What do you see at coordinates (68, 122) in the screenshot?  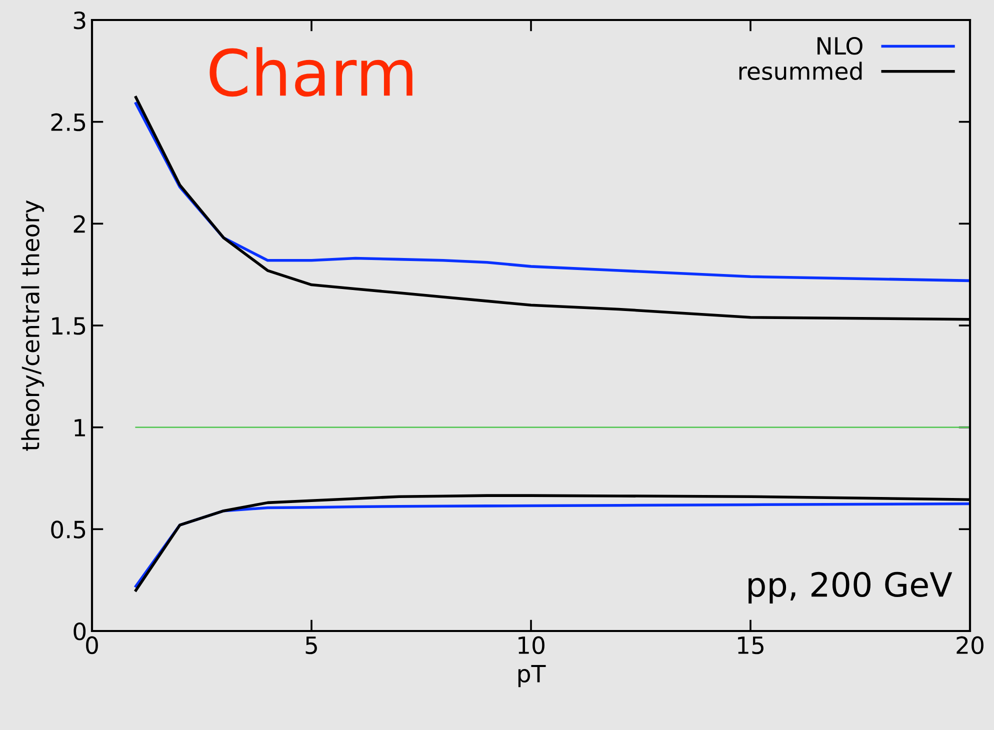 I see `y-tick-label: 2.5` at bounding box center [68, 122].